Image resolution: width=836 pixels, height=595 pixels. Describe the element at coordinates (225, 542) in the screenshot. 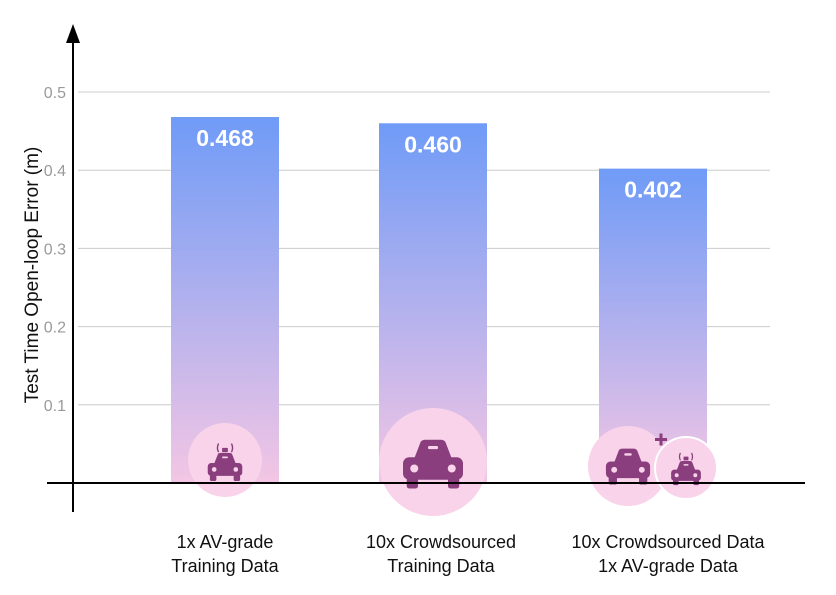

I see `x-tick-label: 1x AV-grade` at that location.